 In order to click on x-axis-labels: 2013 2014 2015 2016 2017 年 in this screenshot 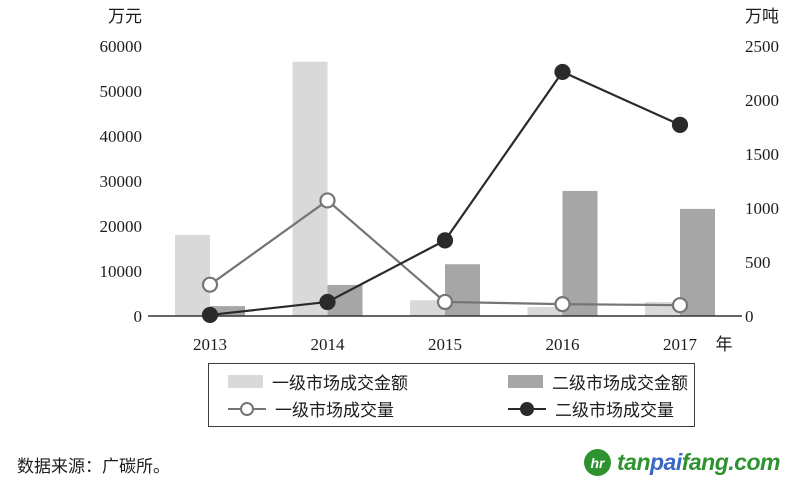, I will do `click(463, 344)`.